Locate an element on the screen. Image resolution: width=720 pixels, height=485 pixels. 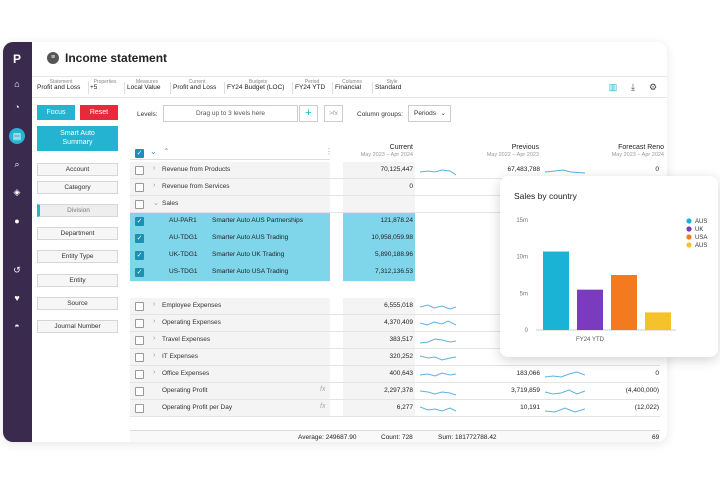
sidebar: P ⌂ ◔ ▤ ⌕ ◈ ● ↺ ♥ ◓ is located at coordinates (17, 242).